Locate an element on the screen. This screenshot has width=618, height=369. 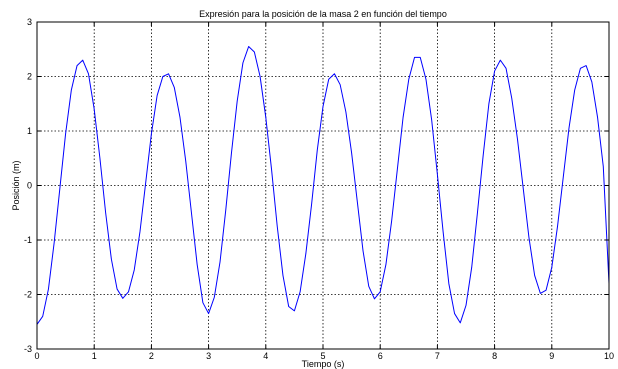
x-tick-label: 10 is located at coordinates (609, 356).